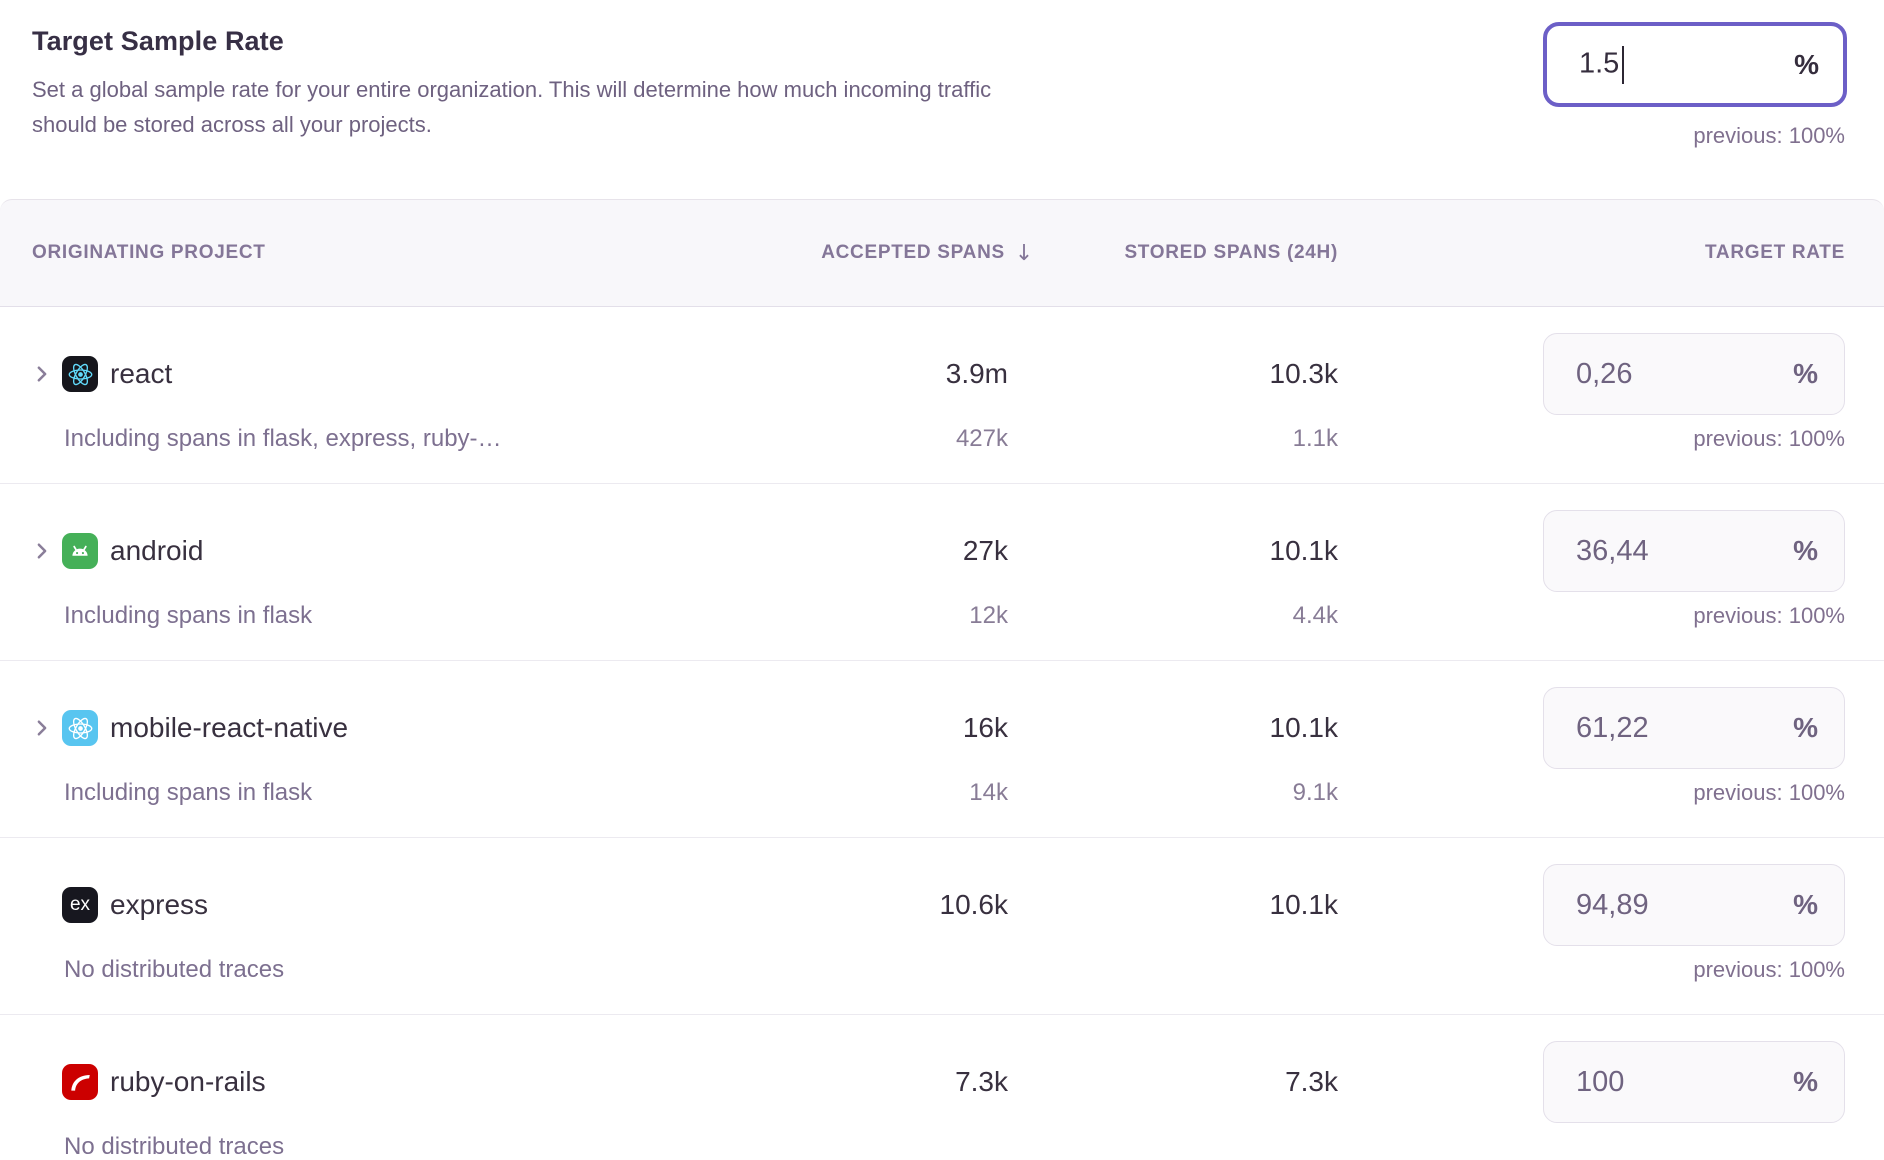 The image size is (1884, 1160). What do you see at coordinates (976, 373) in the screenshot?
I see `accepted-spans-value: 3.9m` at bounding box center [976, 373].